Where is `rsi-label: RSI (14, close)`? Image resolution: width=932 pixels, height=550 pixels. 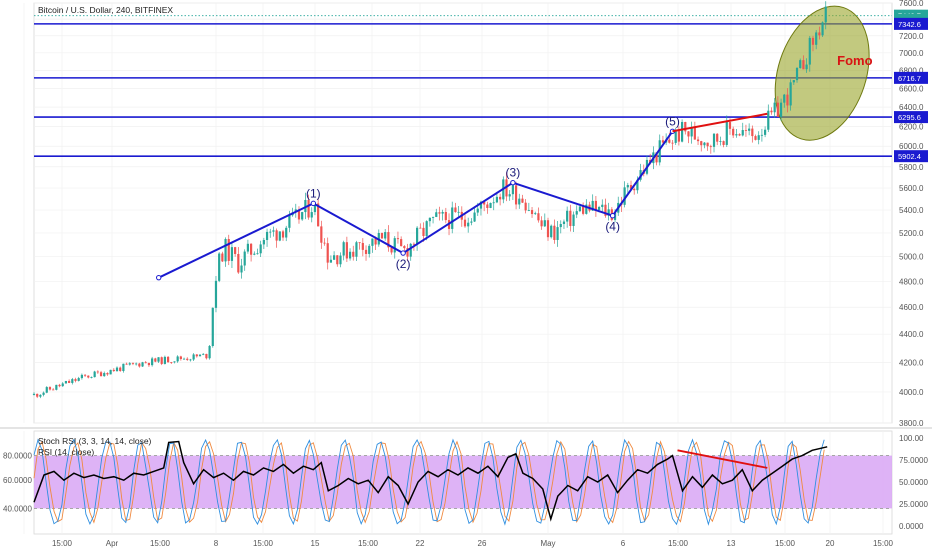
rsi-label: RSI (14, close) is located at coordinates (66, 452).